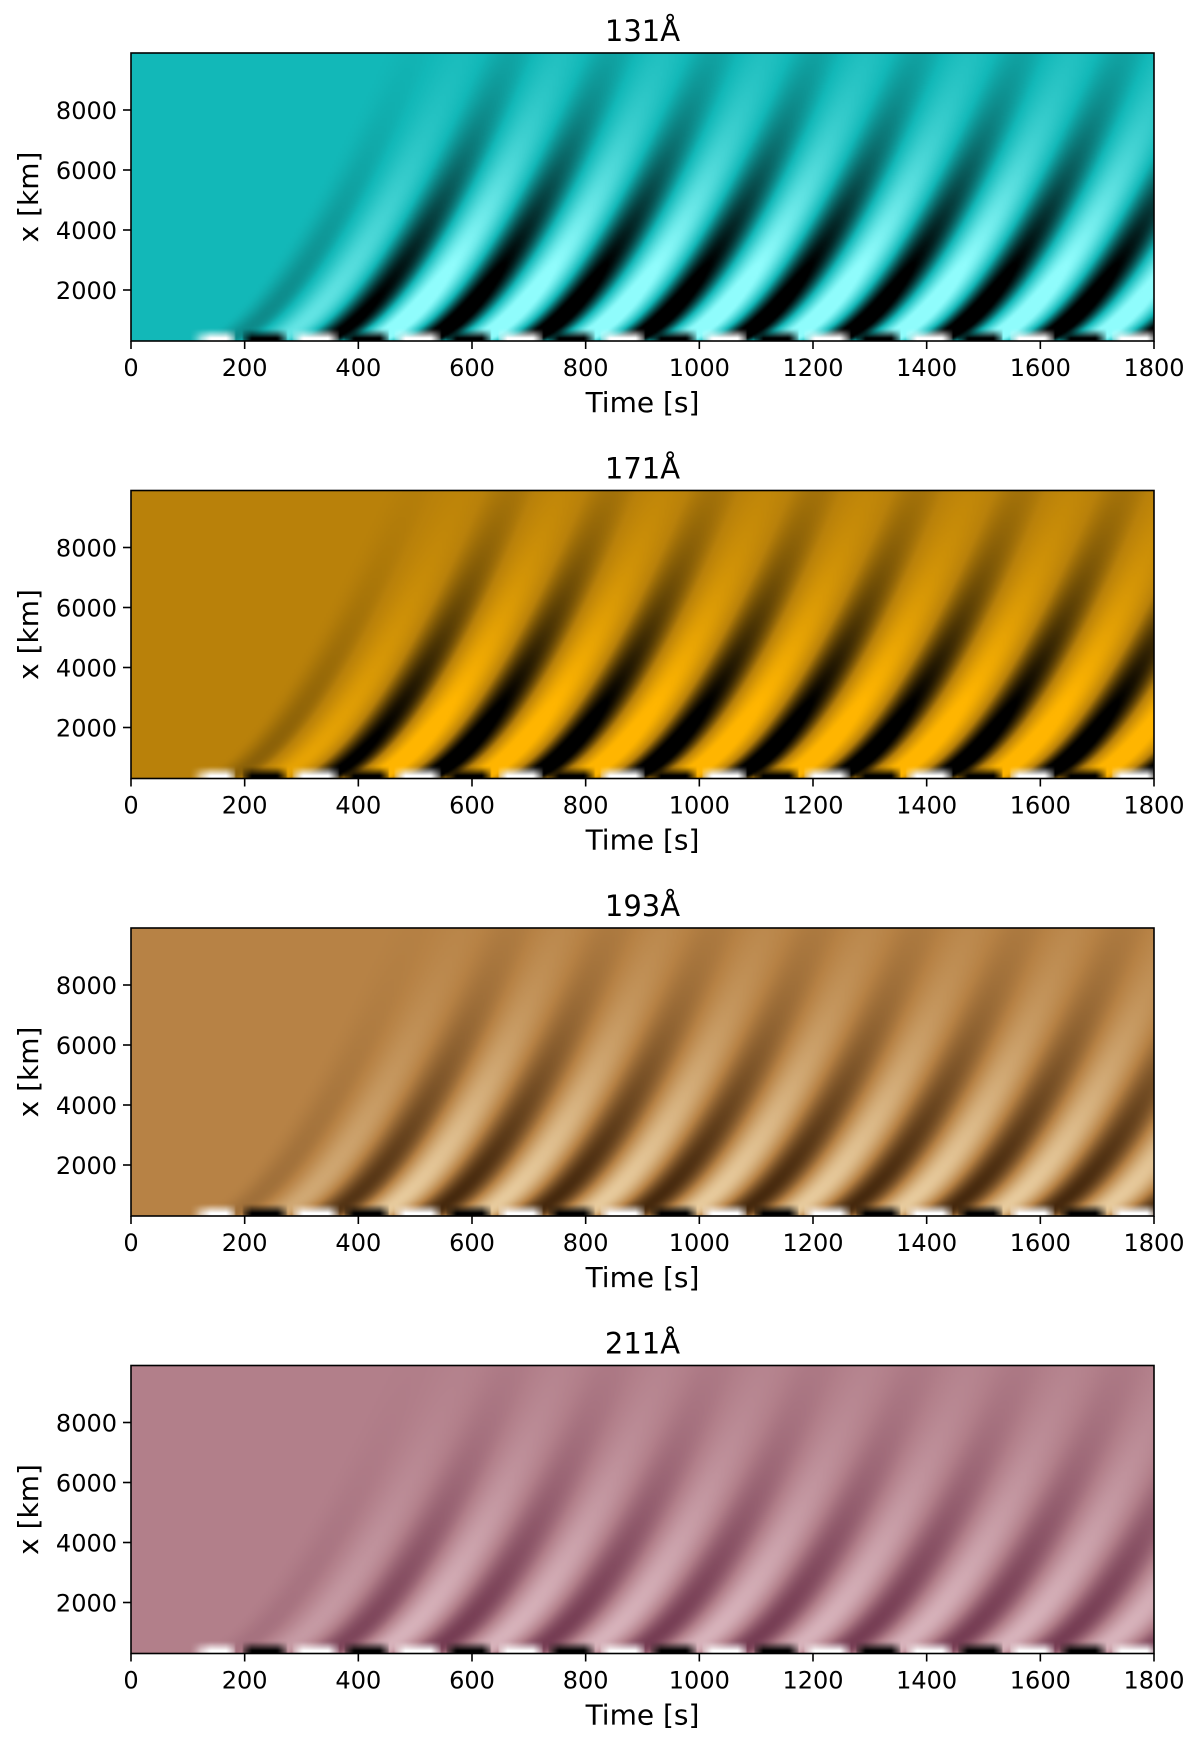 This screenshot has width=1200, height=1744. What do you see at coordinates (642, 469) in the screenshot?
I see `panel-title: 171Å` at bounding box center [642, 469].